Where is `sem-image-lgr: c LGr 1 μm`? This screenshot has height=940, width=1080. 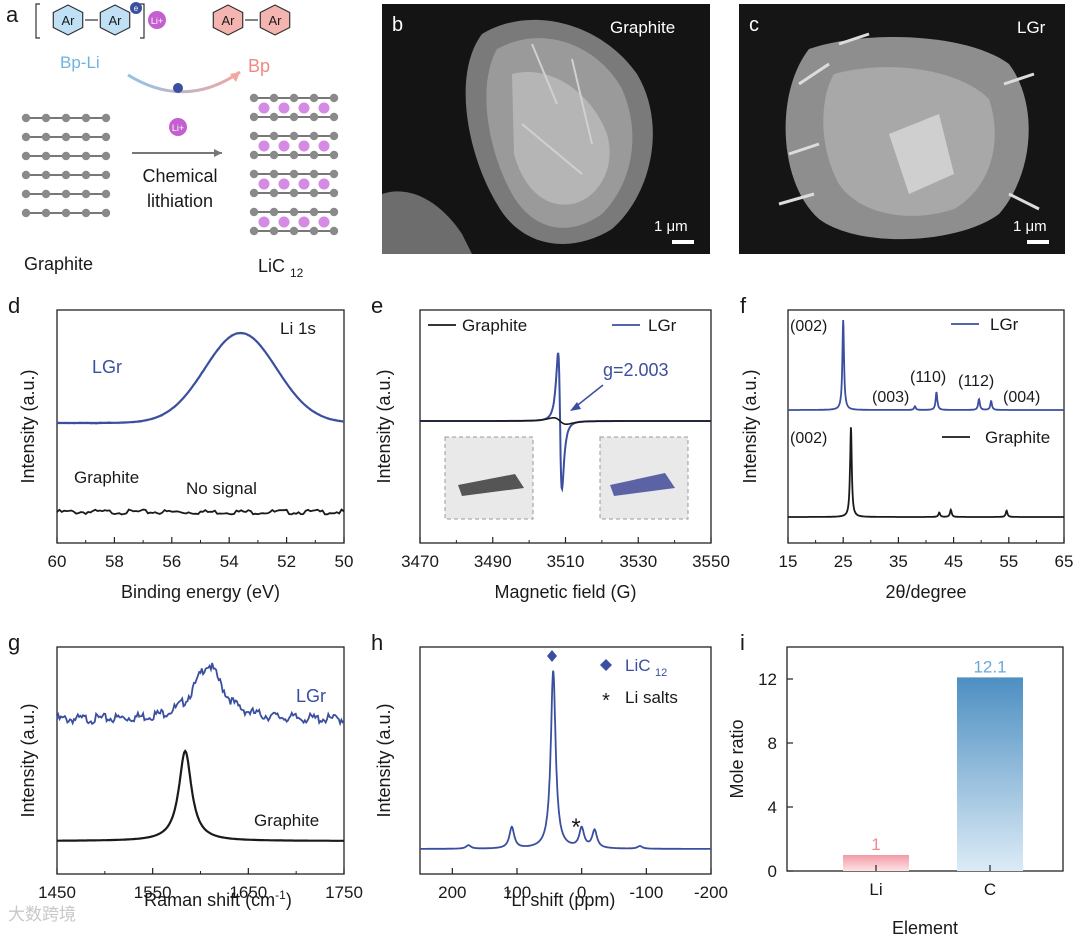 sem-image-lgr: c LGr 1 μm is located at coordinates (902, 129).